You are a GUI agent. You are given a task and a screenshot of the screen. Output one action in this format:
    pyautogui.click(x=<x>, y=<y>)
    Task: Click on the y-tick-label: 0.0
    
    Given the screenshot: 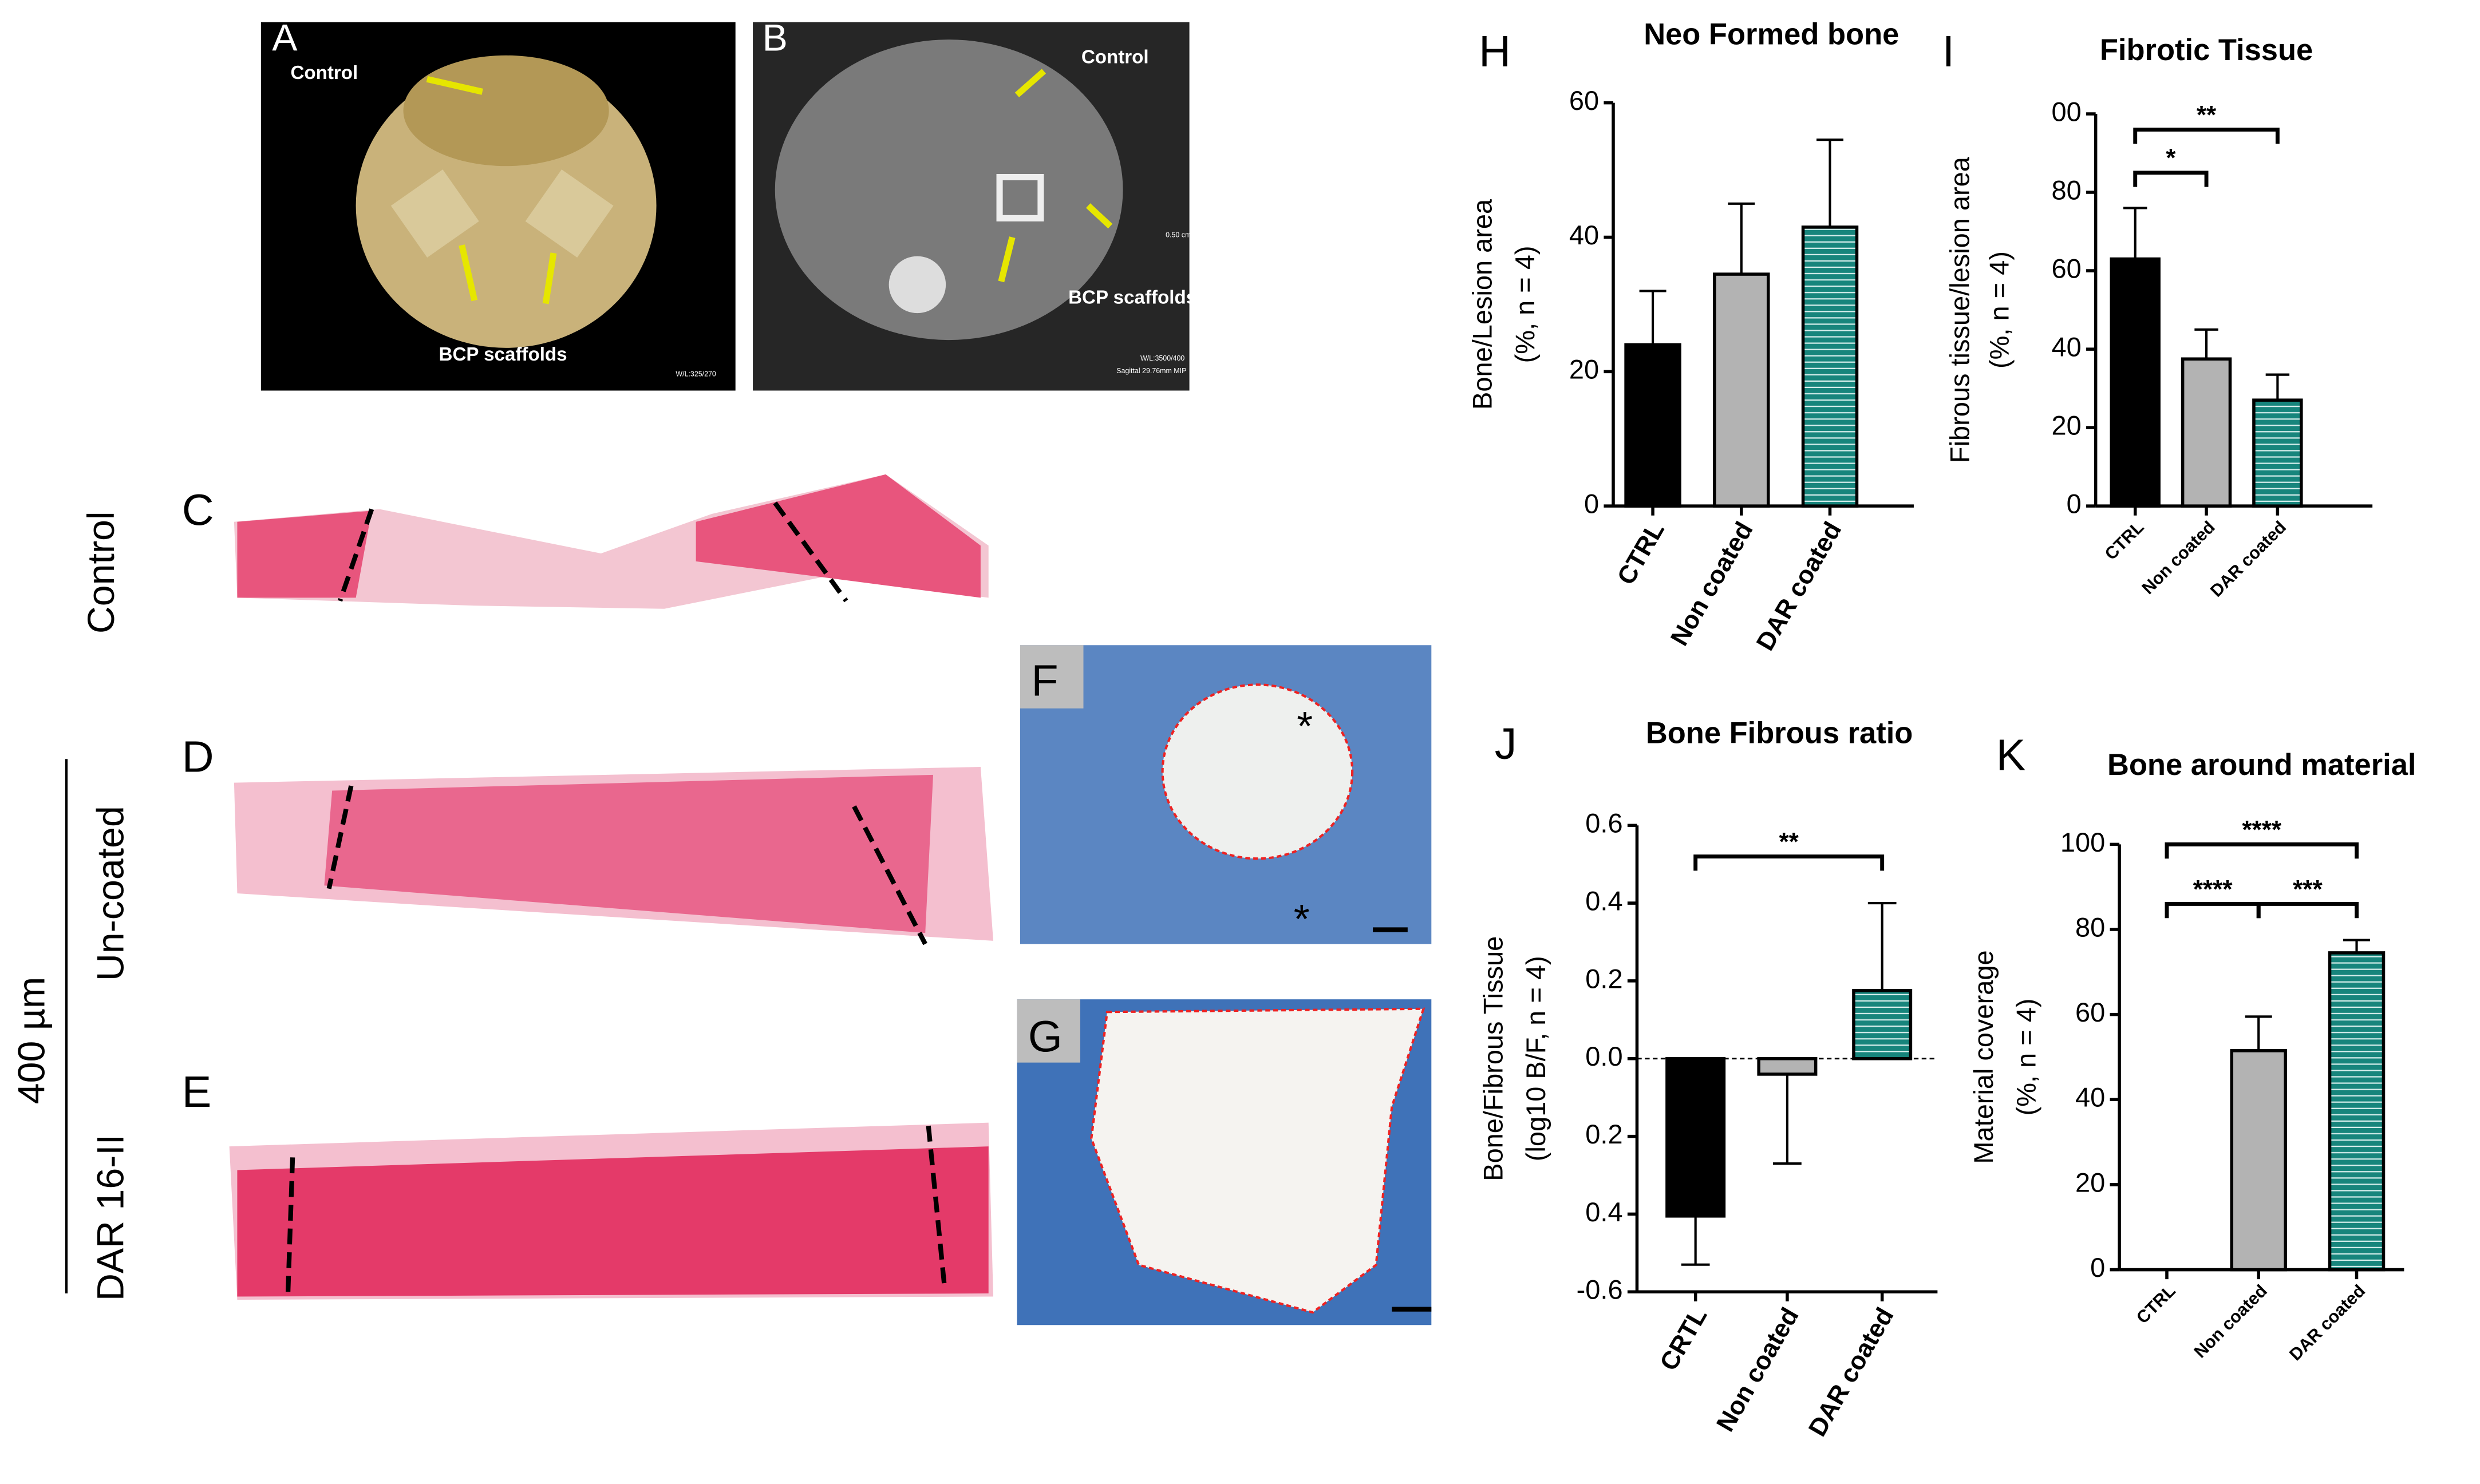 What is the action you would take?
    pyautogui.click(x=1603, y=1056)
    